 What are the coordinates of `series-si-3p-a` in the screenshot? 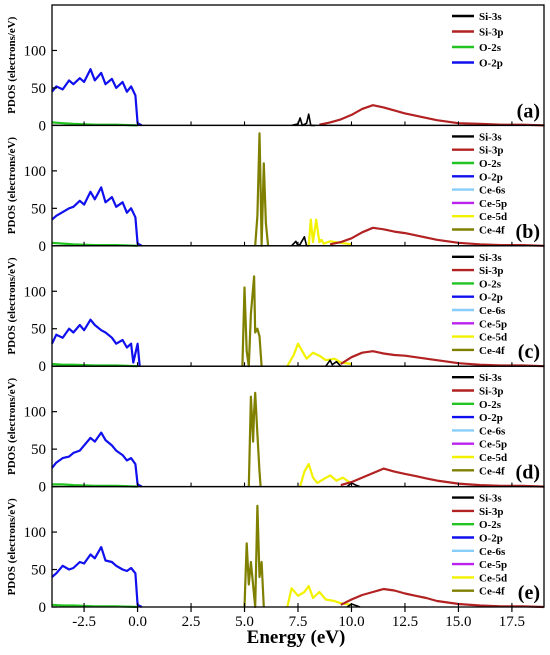 It's located at (432, 115).